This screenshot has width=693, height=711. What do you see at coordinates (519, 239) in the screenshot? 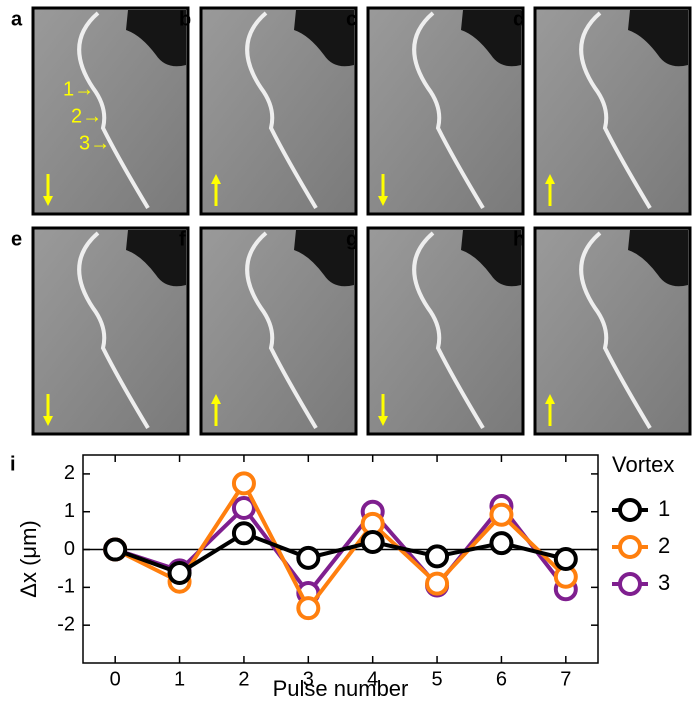
I see `panel-label: h` at bounding box center [519, 239].